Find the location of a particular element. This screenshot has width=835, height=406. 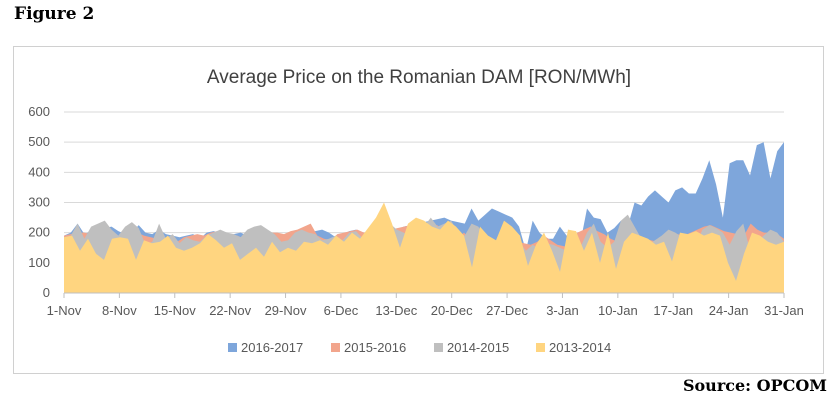

x-tick-label: 6-Dec is located at coordinates (341, 310).